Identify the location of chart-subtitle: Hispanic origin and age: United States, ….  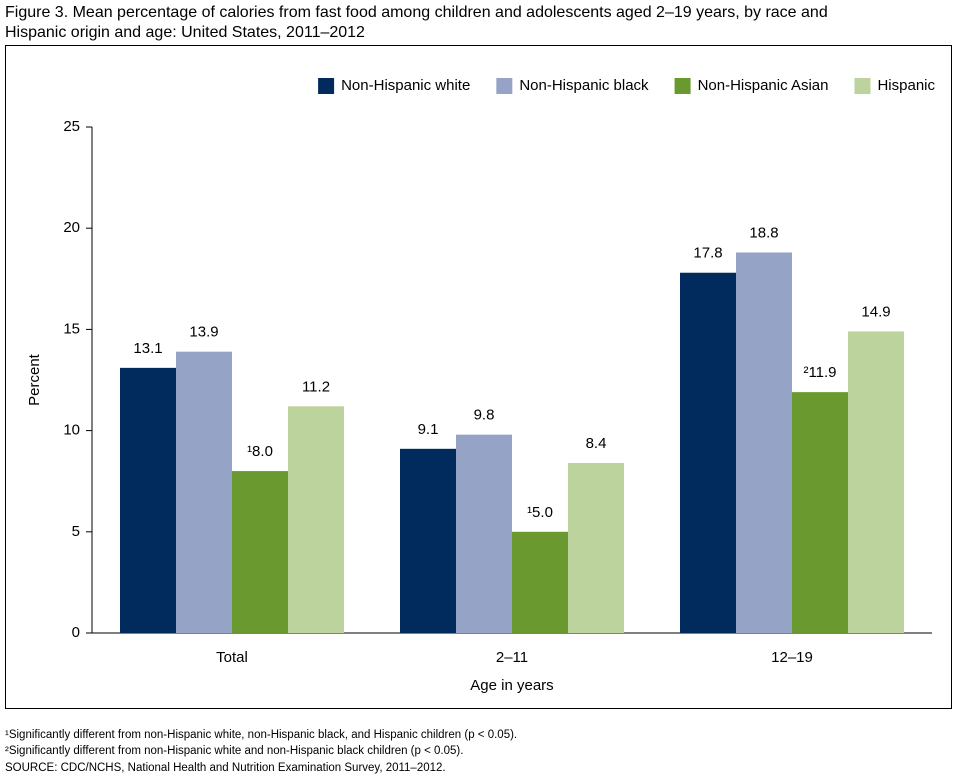
(185, 32).